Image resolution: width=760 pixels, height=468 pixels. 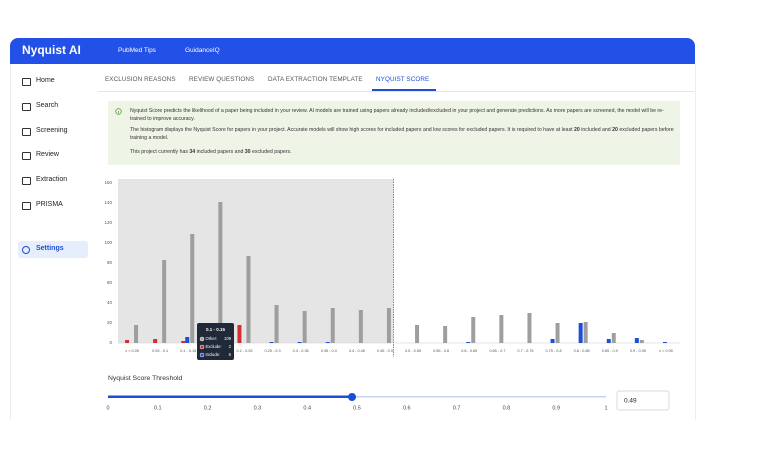 I want to click on tab-divider, so click(x=396, y=91).